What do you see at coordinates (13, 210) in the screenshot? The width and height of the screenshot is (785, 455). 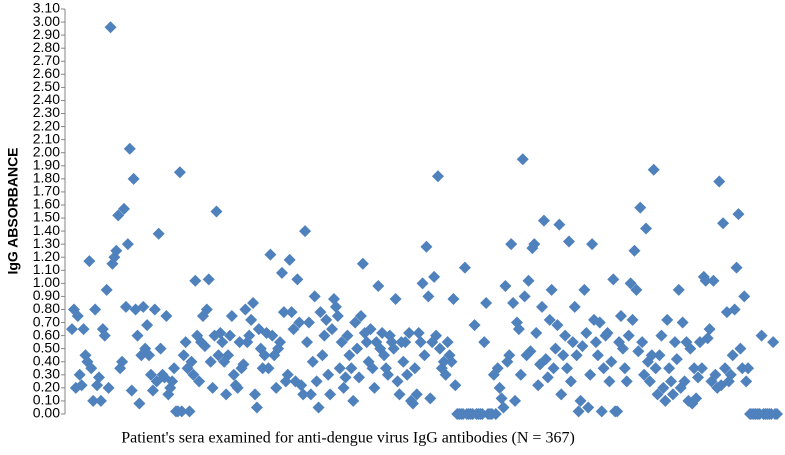 I see `y-axis-label: IgG ABSORBANCE` at bounding box center [13, 210].